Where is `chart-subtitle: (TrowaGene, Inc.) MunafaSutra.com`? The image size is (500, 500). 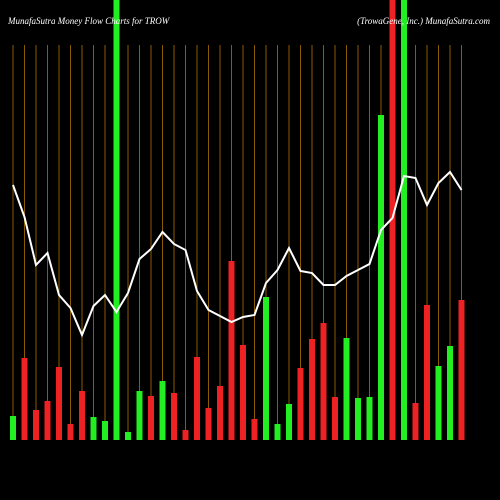 chart-subtitle: (TrowaGene, Inc.) MunafaSutra.com is located at coordinates (423, 21).